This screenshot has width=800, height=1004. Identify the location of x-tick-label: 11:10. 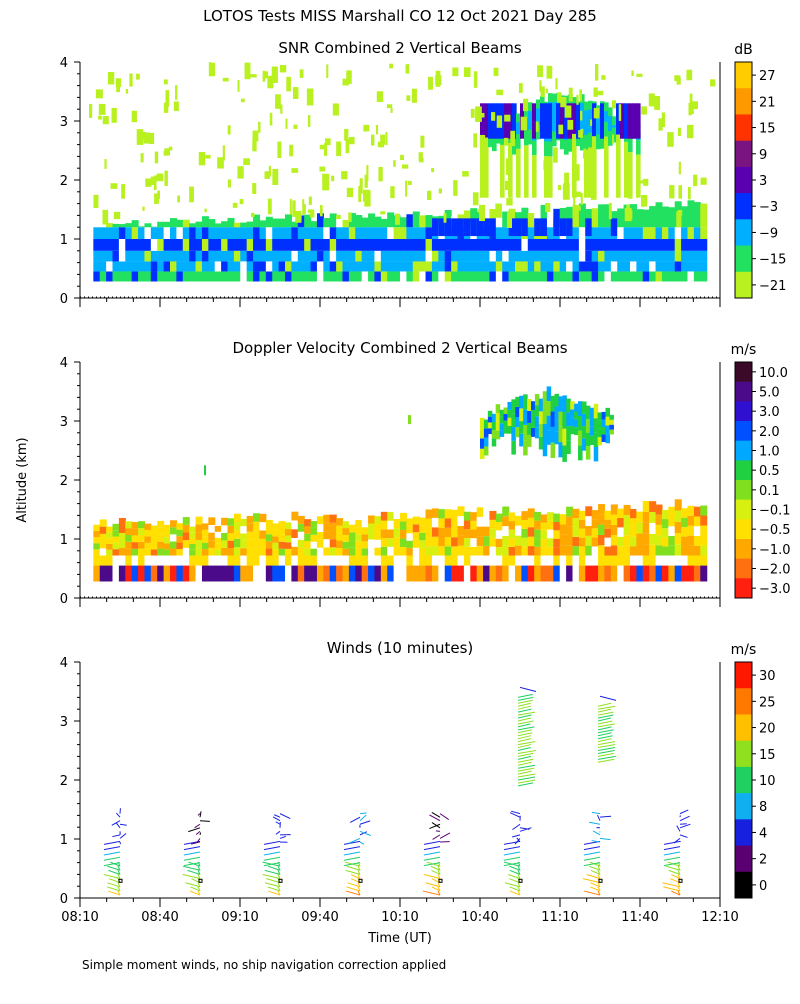
(559, 917).